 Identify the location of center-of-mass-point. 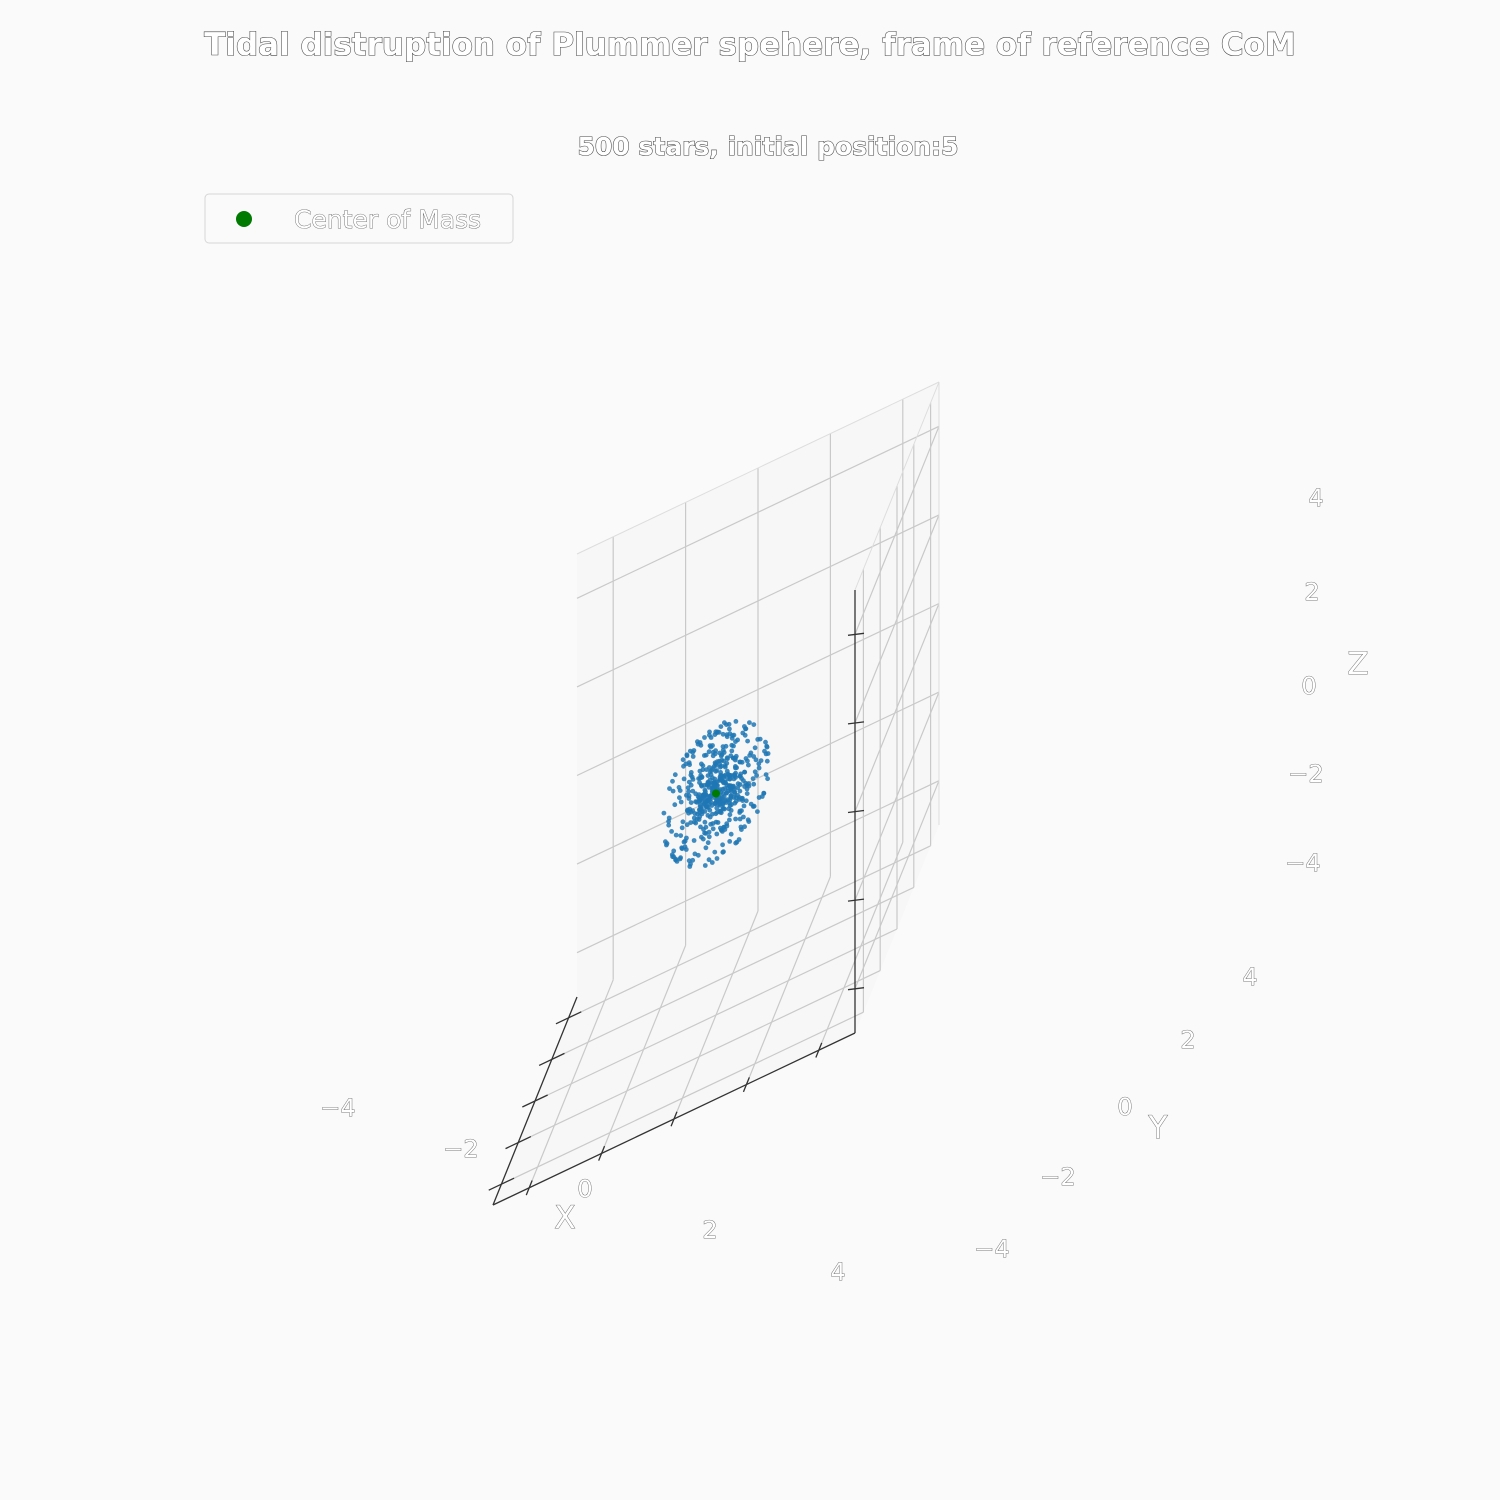
(716, 793).